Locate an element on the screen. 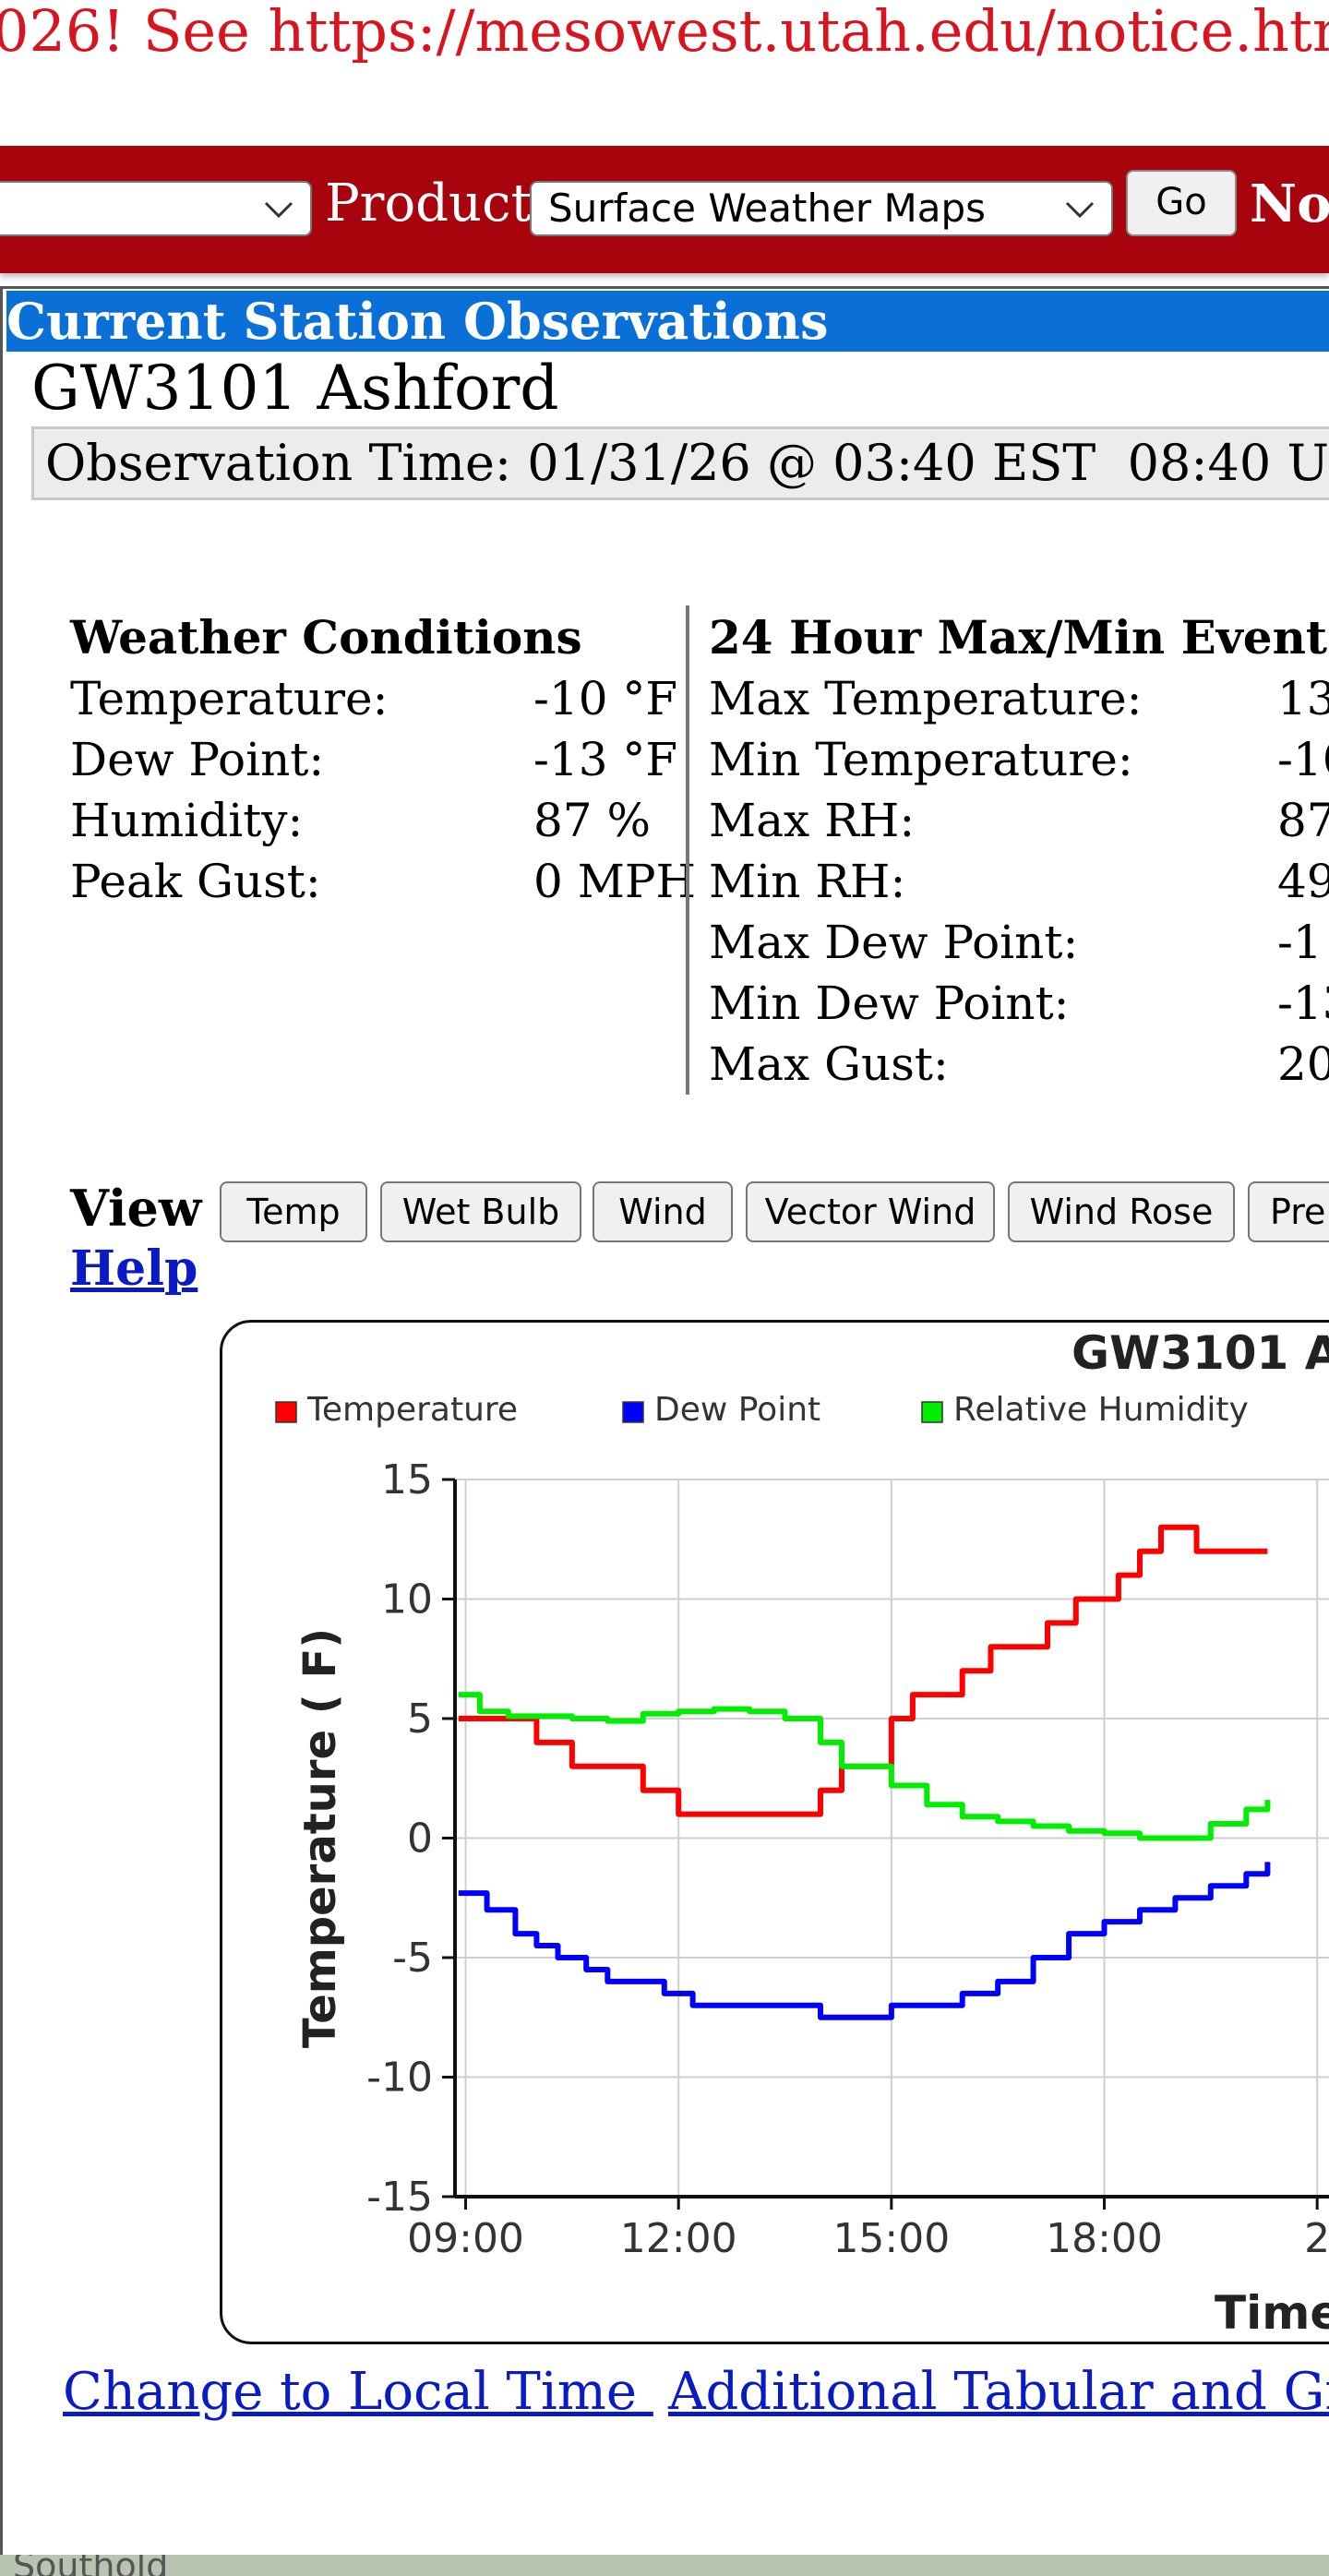 Image resolution: width=1329 pixels, height=2576 pixels. y-axis-title: Temperature ( F) is located at coordinates (320, 1838).